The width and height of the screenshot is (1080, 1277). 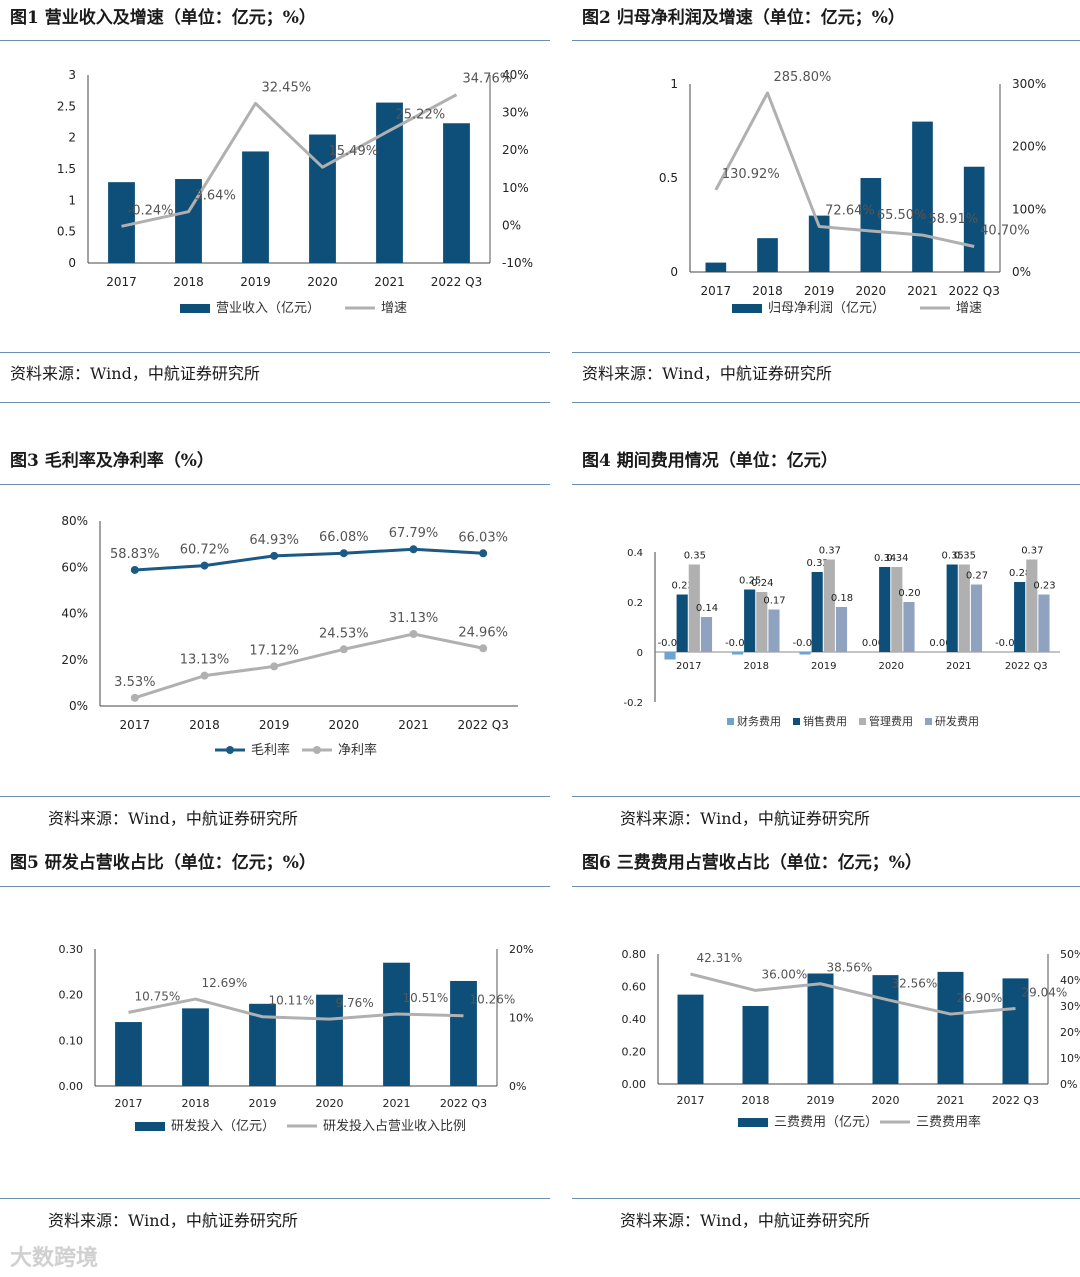 I want to click on bar-销售费用, so click(x=1020, y=617).